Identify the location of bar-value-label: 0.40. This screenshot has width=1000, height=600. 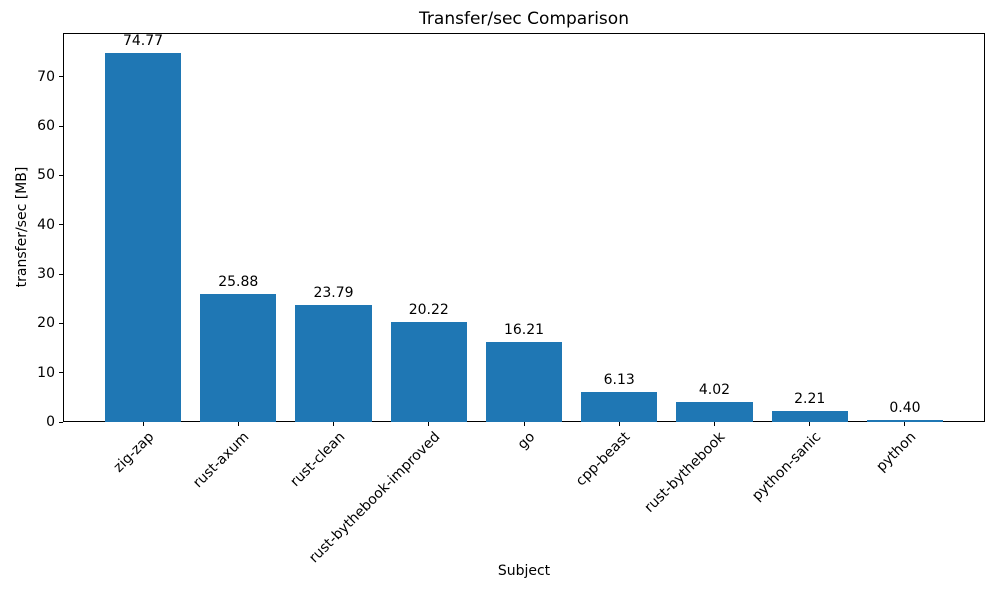
(905, 408).